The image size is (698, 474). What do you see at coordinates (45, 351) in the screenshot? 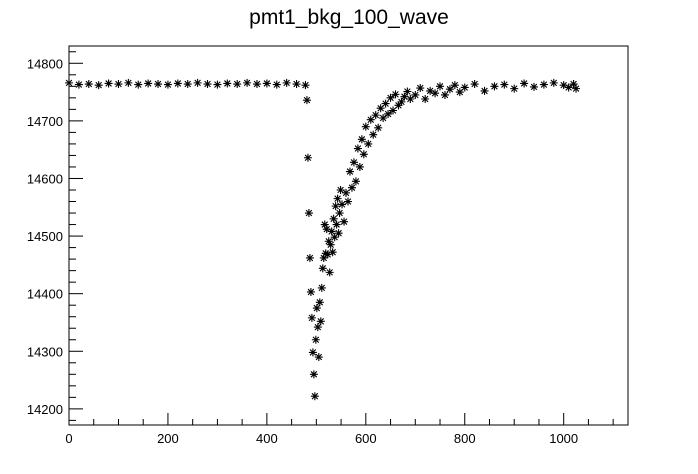
I see `y-tick-label: 14300` at bounding box center [45, 351].